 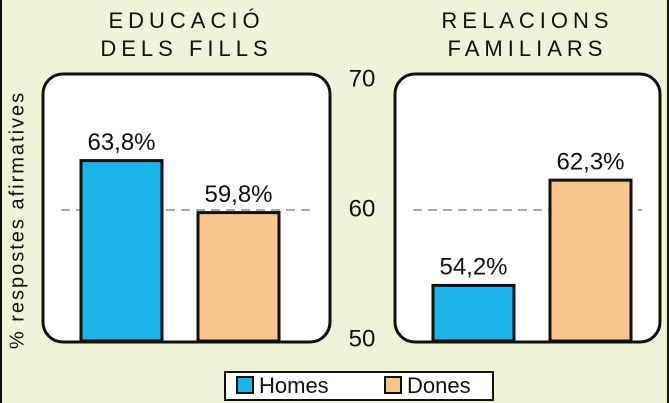 What do you see at coordinates (362, 208) in the screenshot?
I see `y-tick-label: 60` at bounding box center [362, 208].